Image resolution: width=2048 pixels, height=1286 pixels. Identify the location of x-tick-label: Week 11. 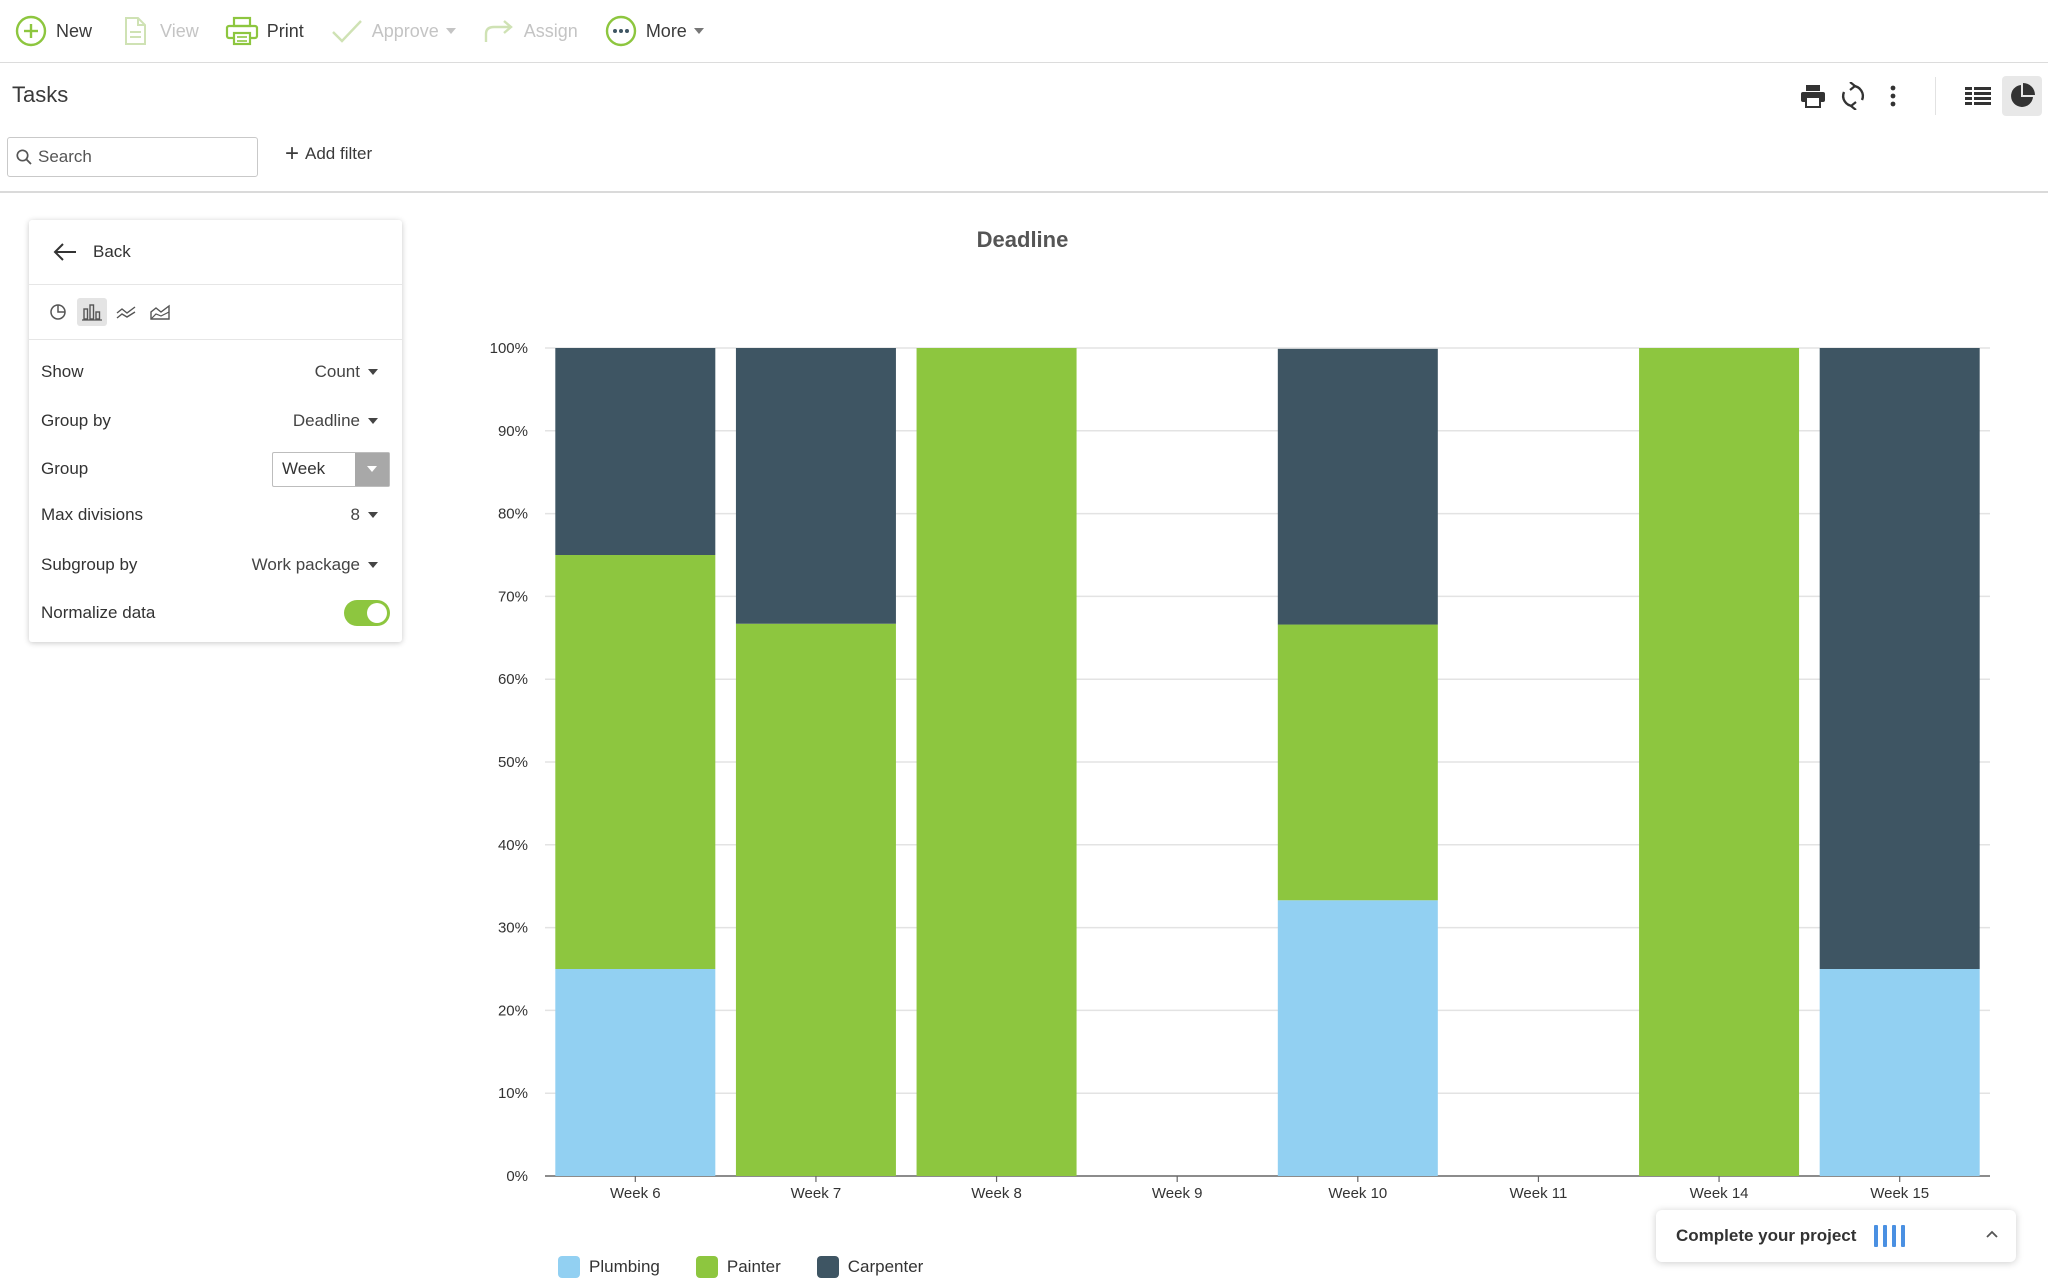
(1539, 1193).